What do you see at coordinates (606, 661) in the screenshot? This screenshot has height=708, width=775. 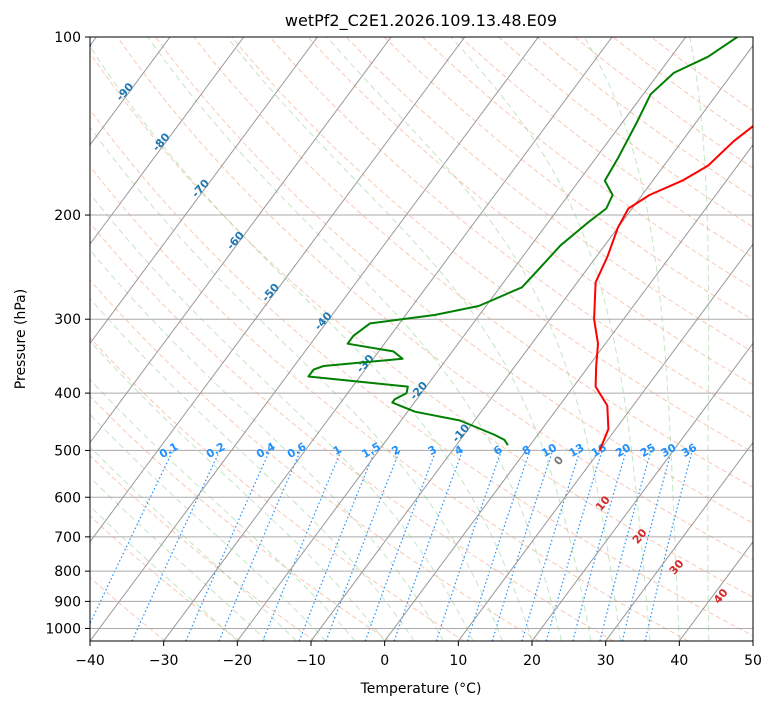 I see `x-tick-label: 30` at bounding box center [606, 661].